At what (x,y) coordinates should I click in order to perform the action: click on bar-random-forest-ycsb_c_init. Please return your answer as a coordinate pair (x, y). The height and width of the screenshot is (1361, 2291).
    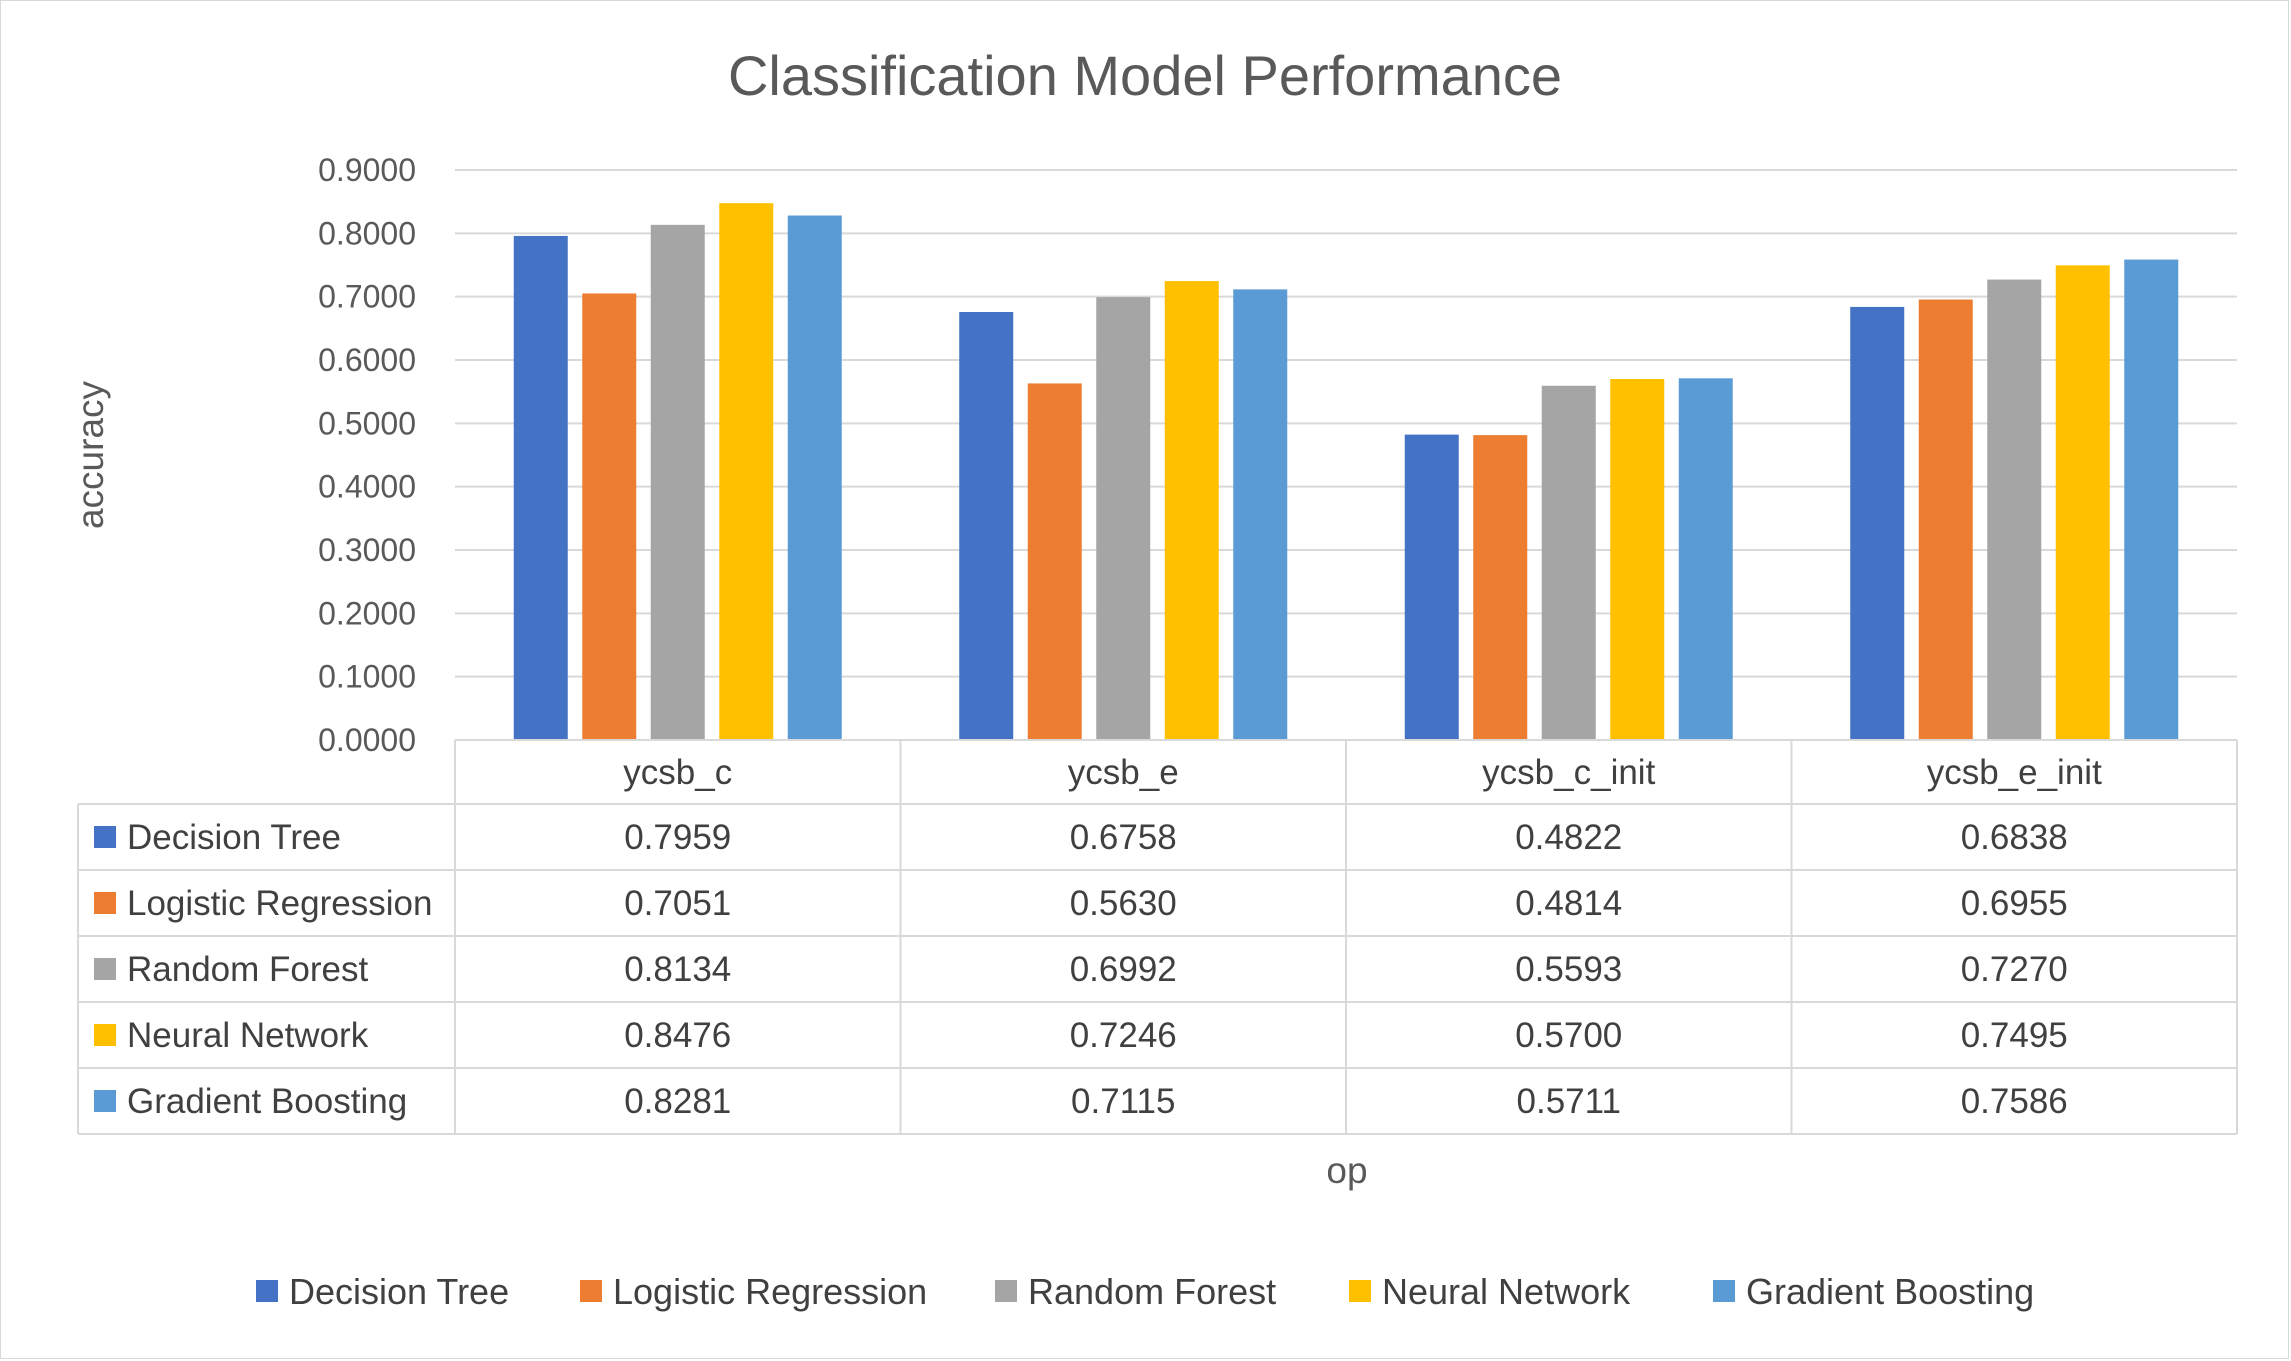
    Looking at the image, I should click on (1568, 562).